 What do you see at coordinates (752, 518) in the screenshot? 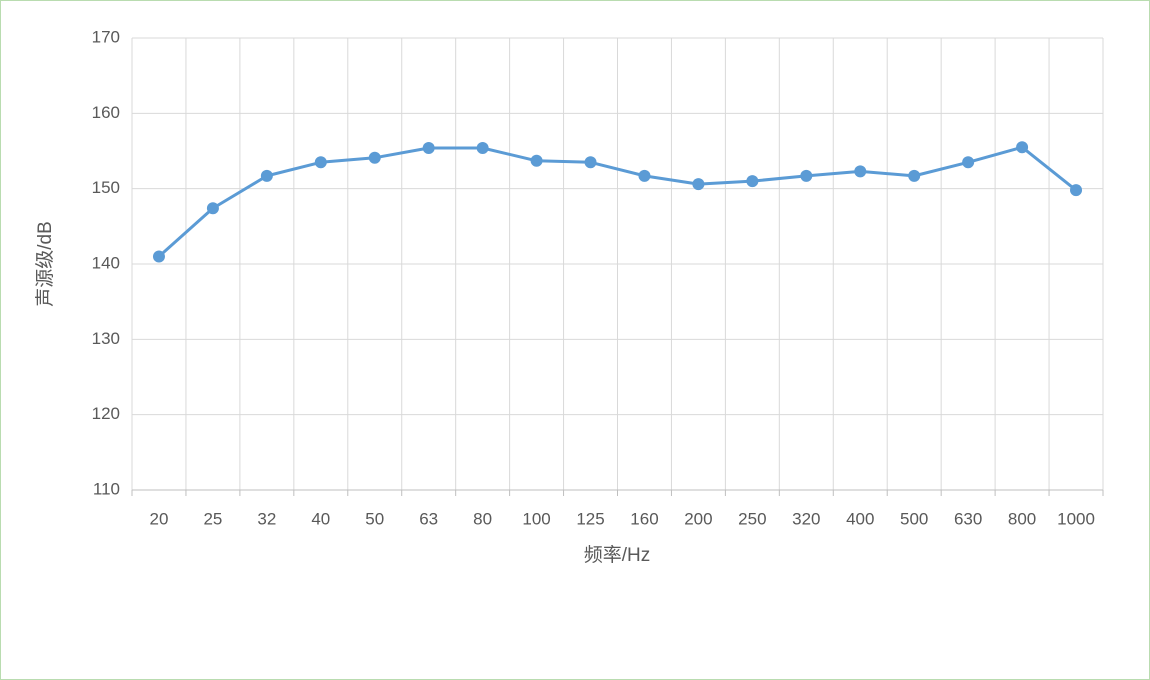
I see `x-tick-label: 250` at bounding box center [752, 518].